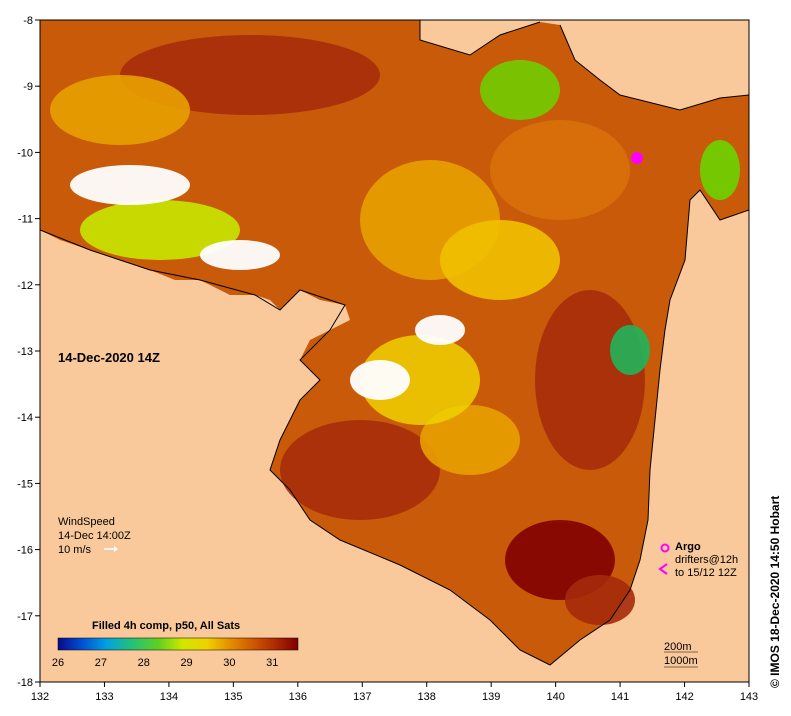  Describe the element at coordinates (25, 484) in the screenshot. I see `y-tick-label: -15` at that location.